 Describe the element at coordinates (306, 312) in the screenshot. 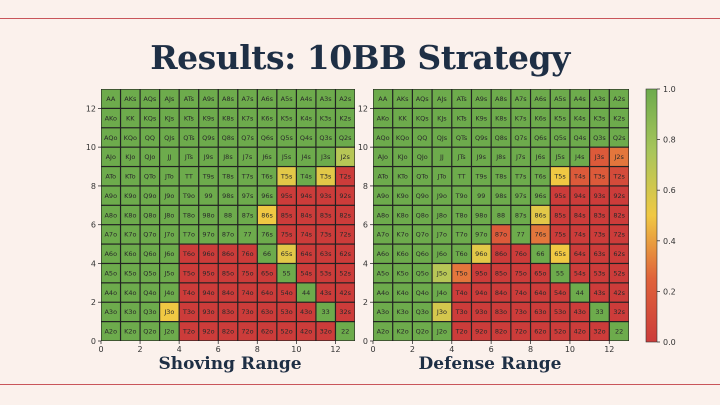

I see `cell-label: 43o` at that location.